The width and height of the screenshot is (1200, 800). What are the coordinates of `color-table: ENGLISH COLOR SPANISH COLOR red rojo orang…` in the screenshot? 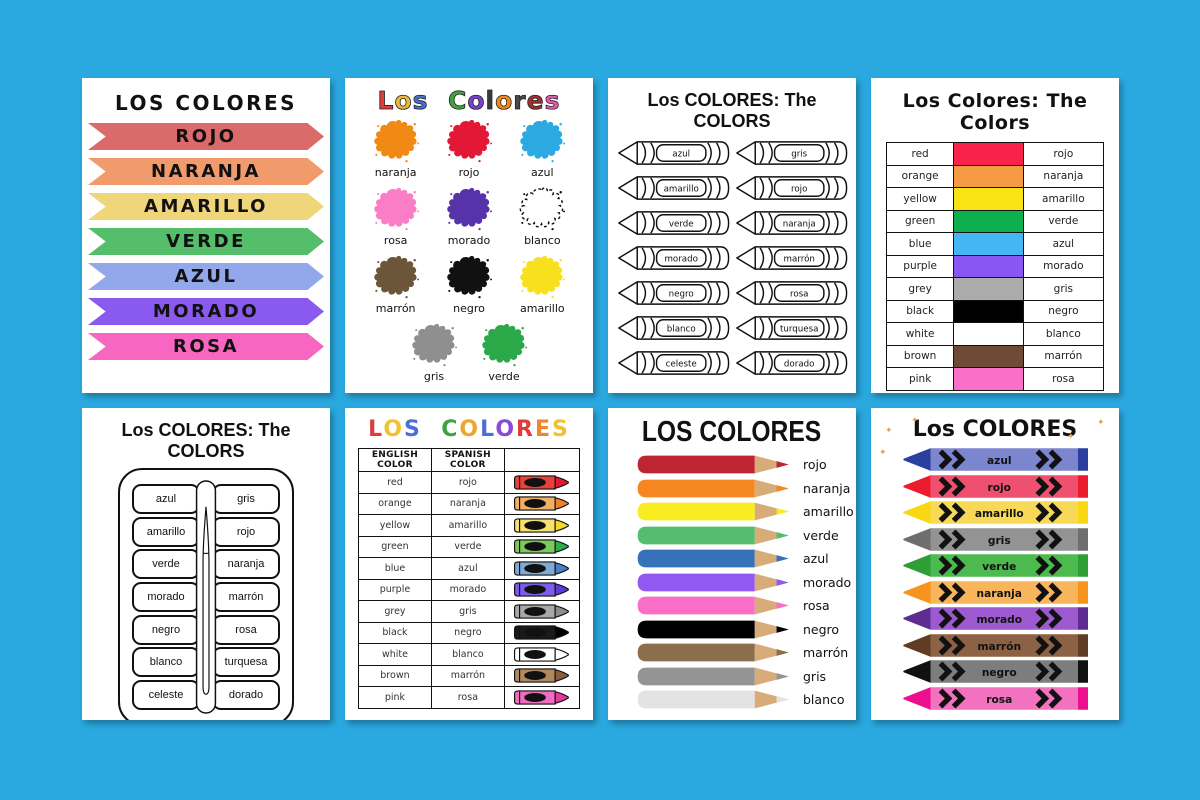 It's located at (469, 578).